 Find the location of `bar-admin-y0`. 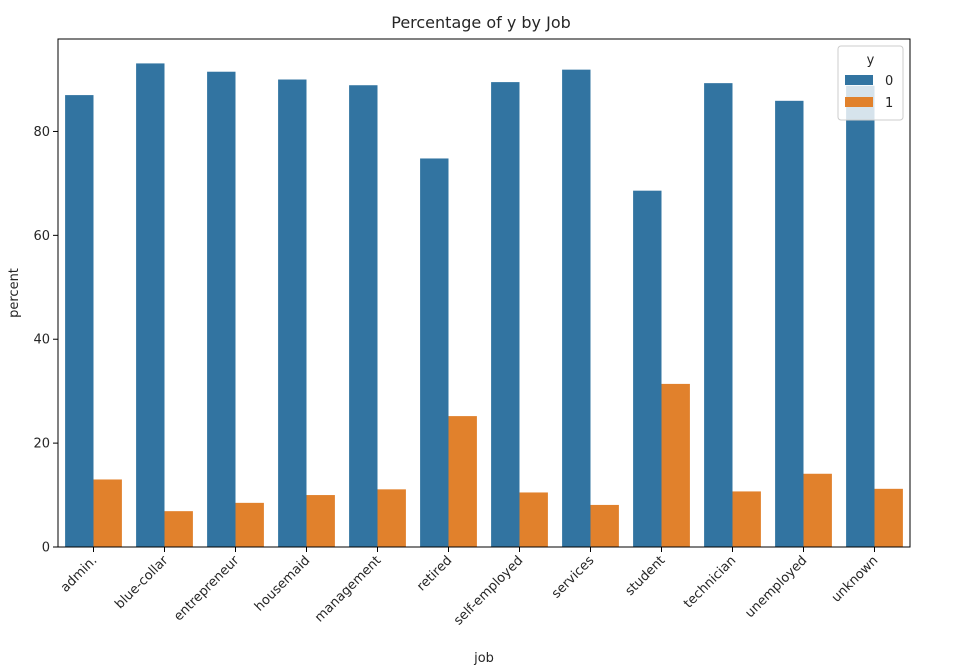

bar-admin-y0 is located at coordinates (79, 321).